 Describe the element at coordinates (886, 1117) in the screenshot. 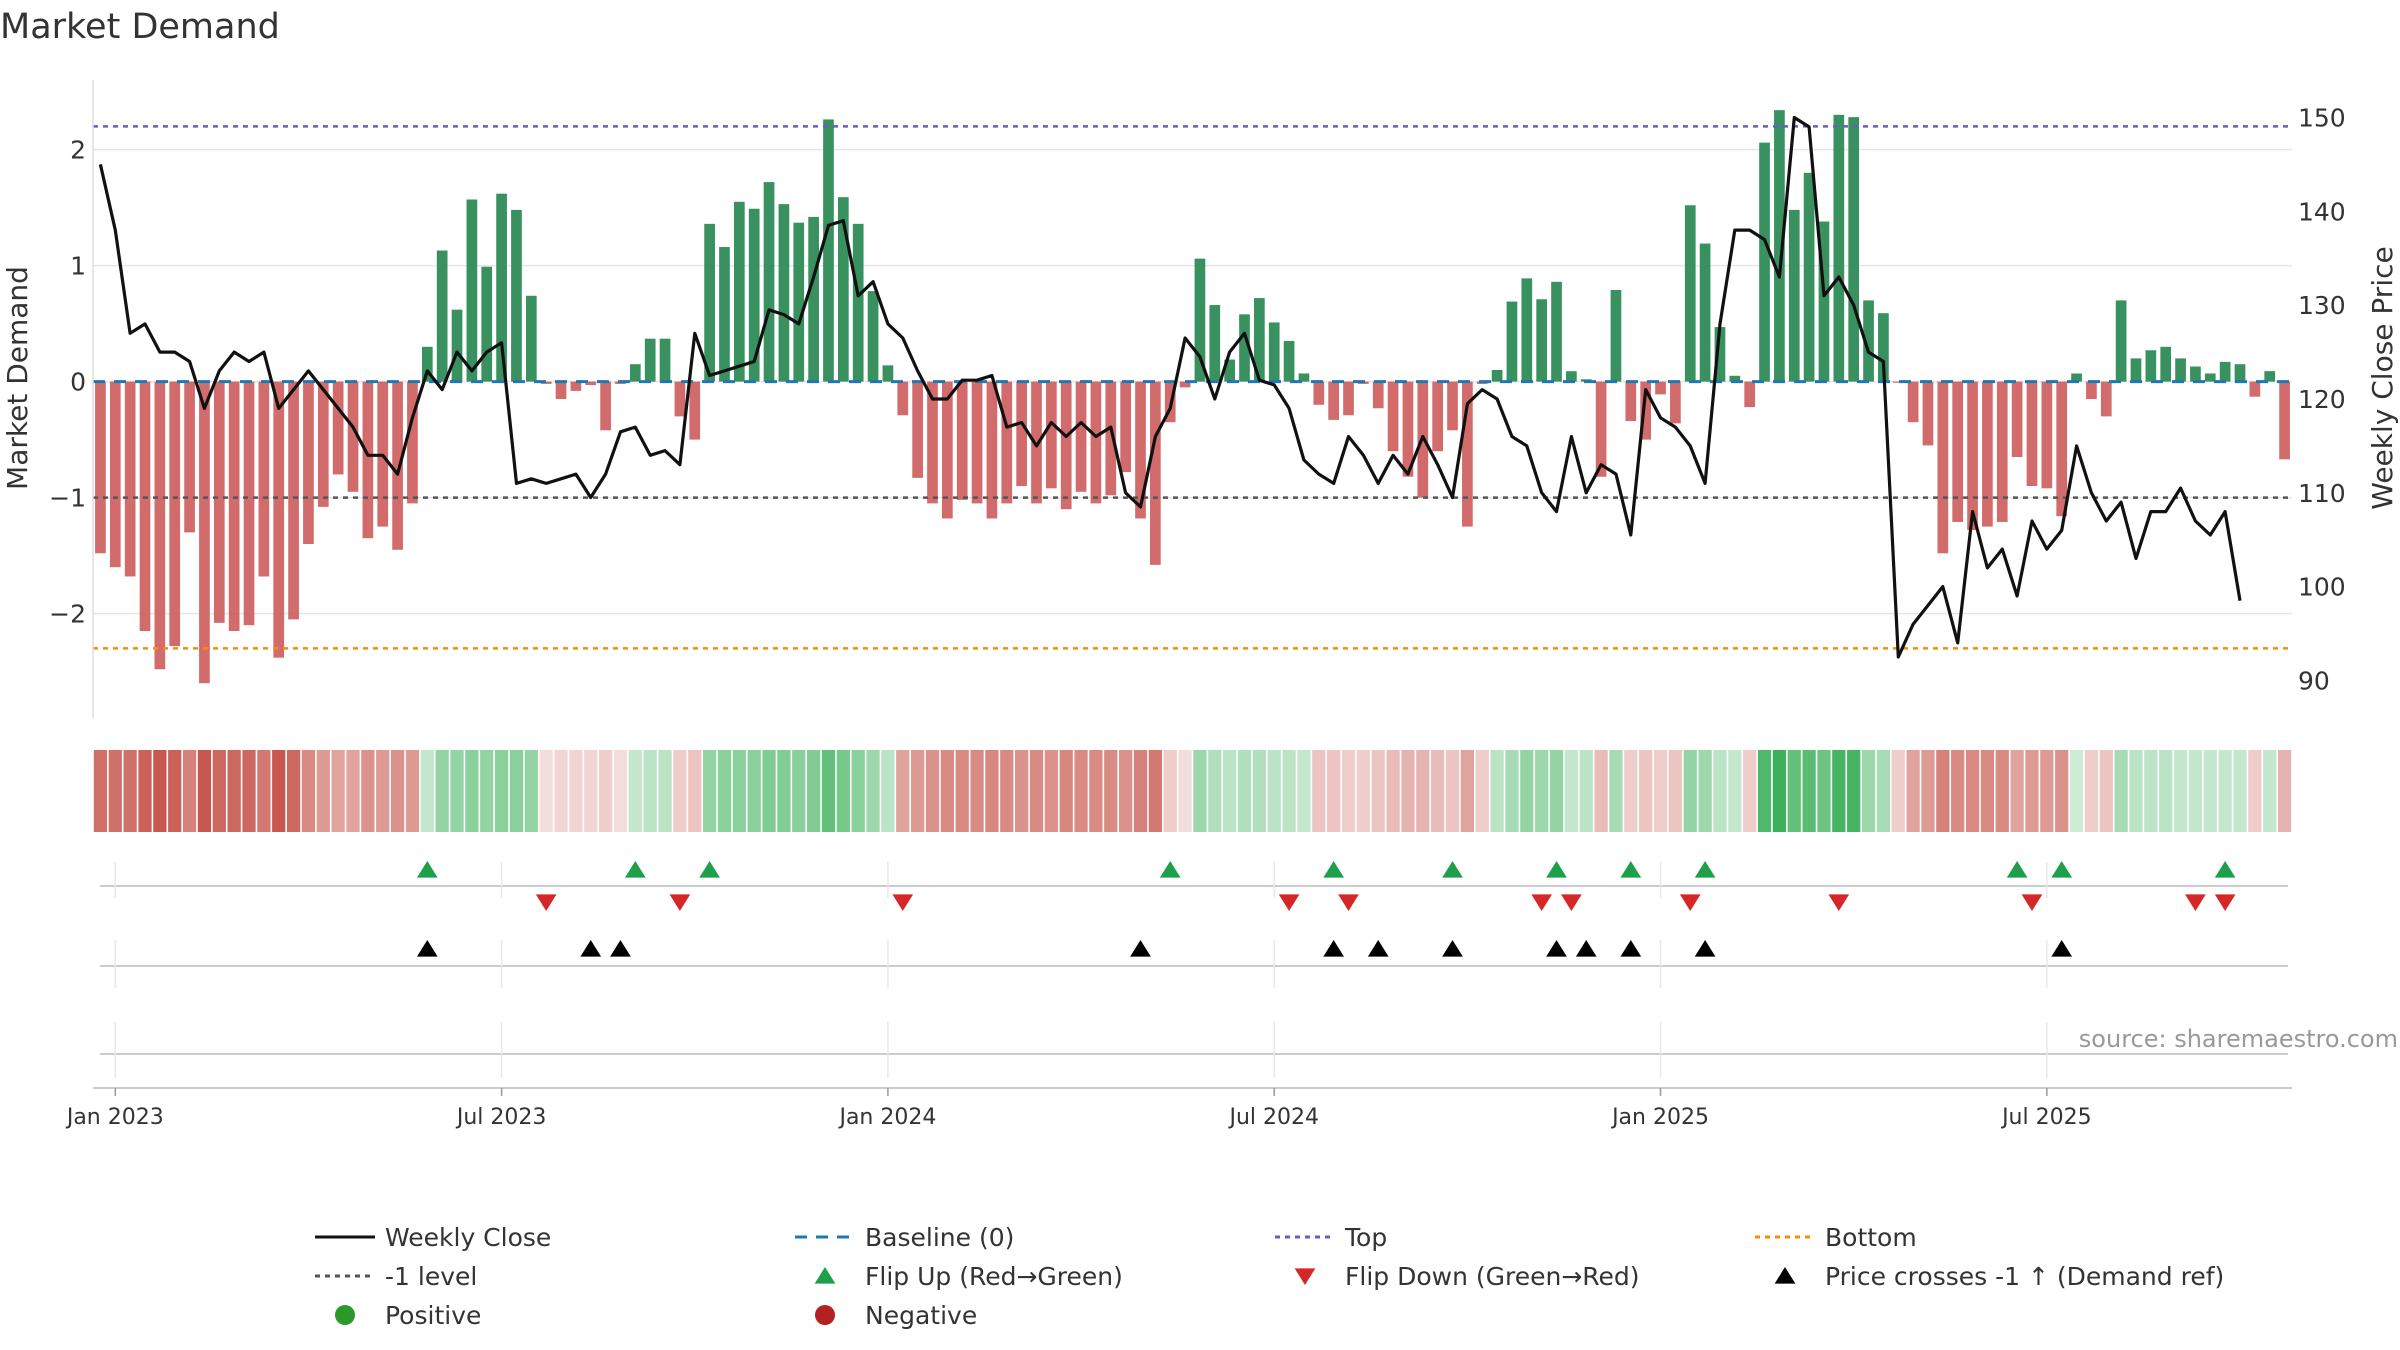

I see `x-tick-label: Jan 2024` at that location.